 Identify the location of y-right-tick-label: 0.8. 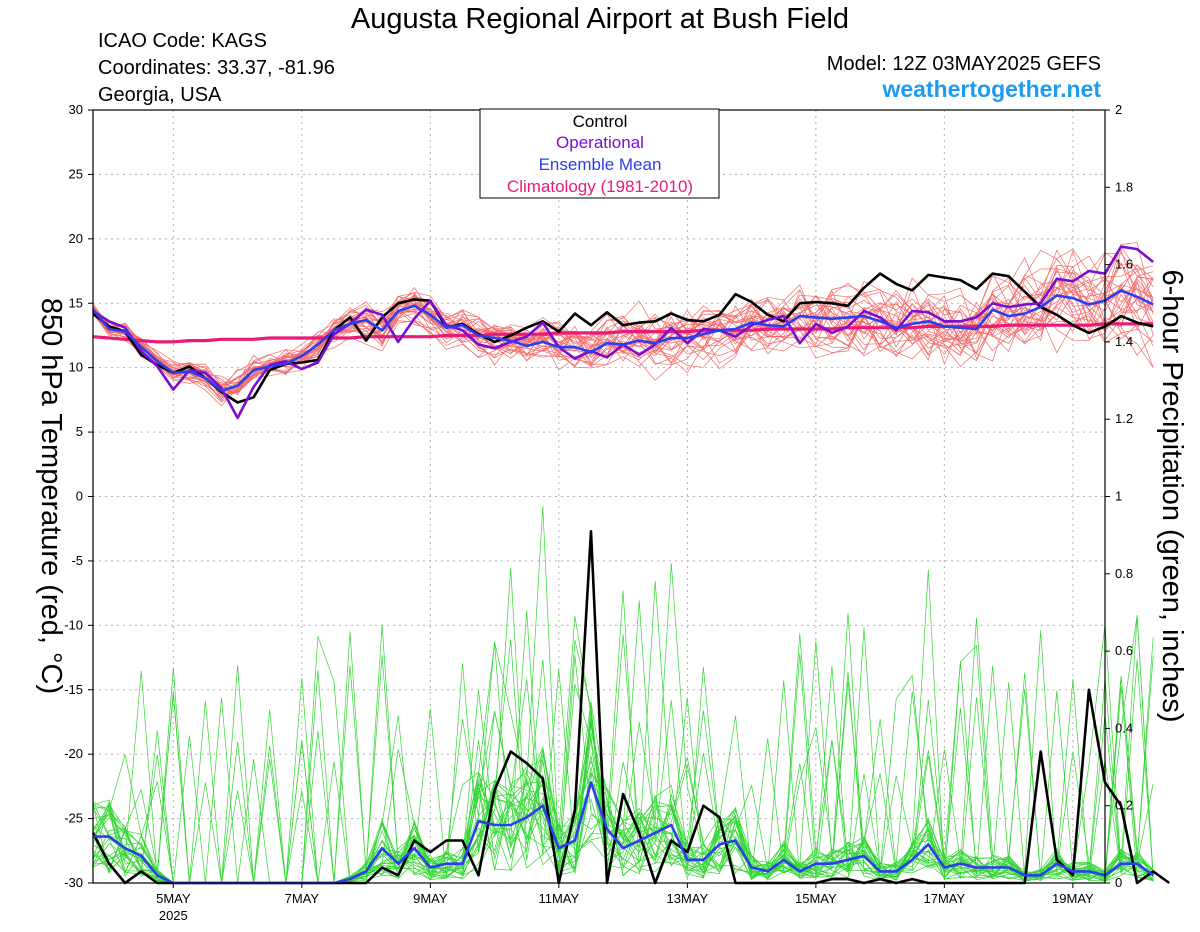
(1124, 573).